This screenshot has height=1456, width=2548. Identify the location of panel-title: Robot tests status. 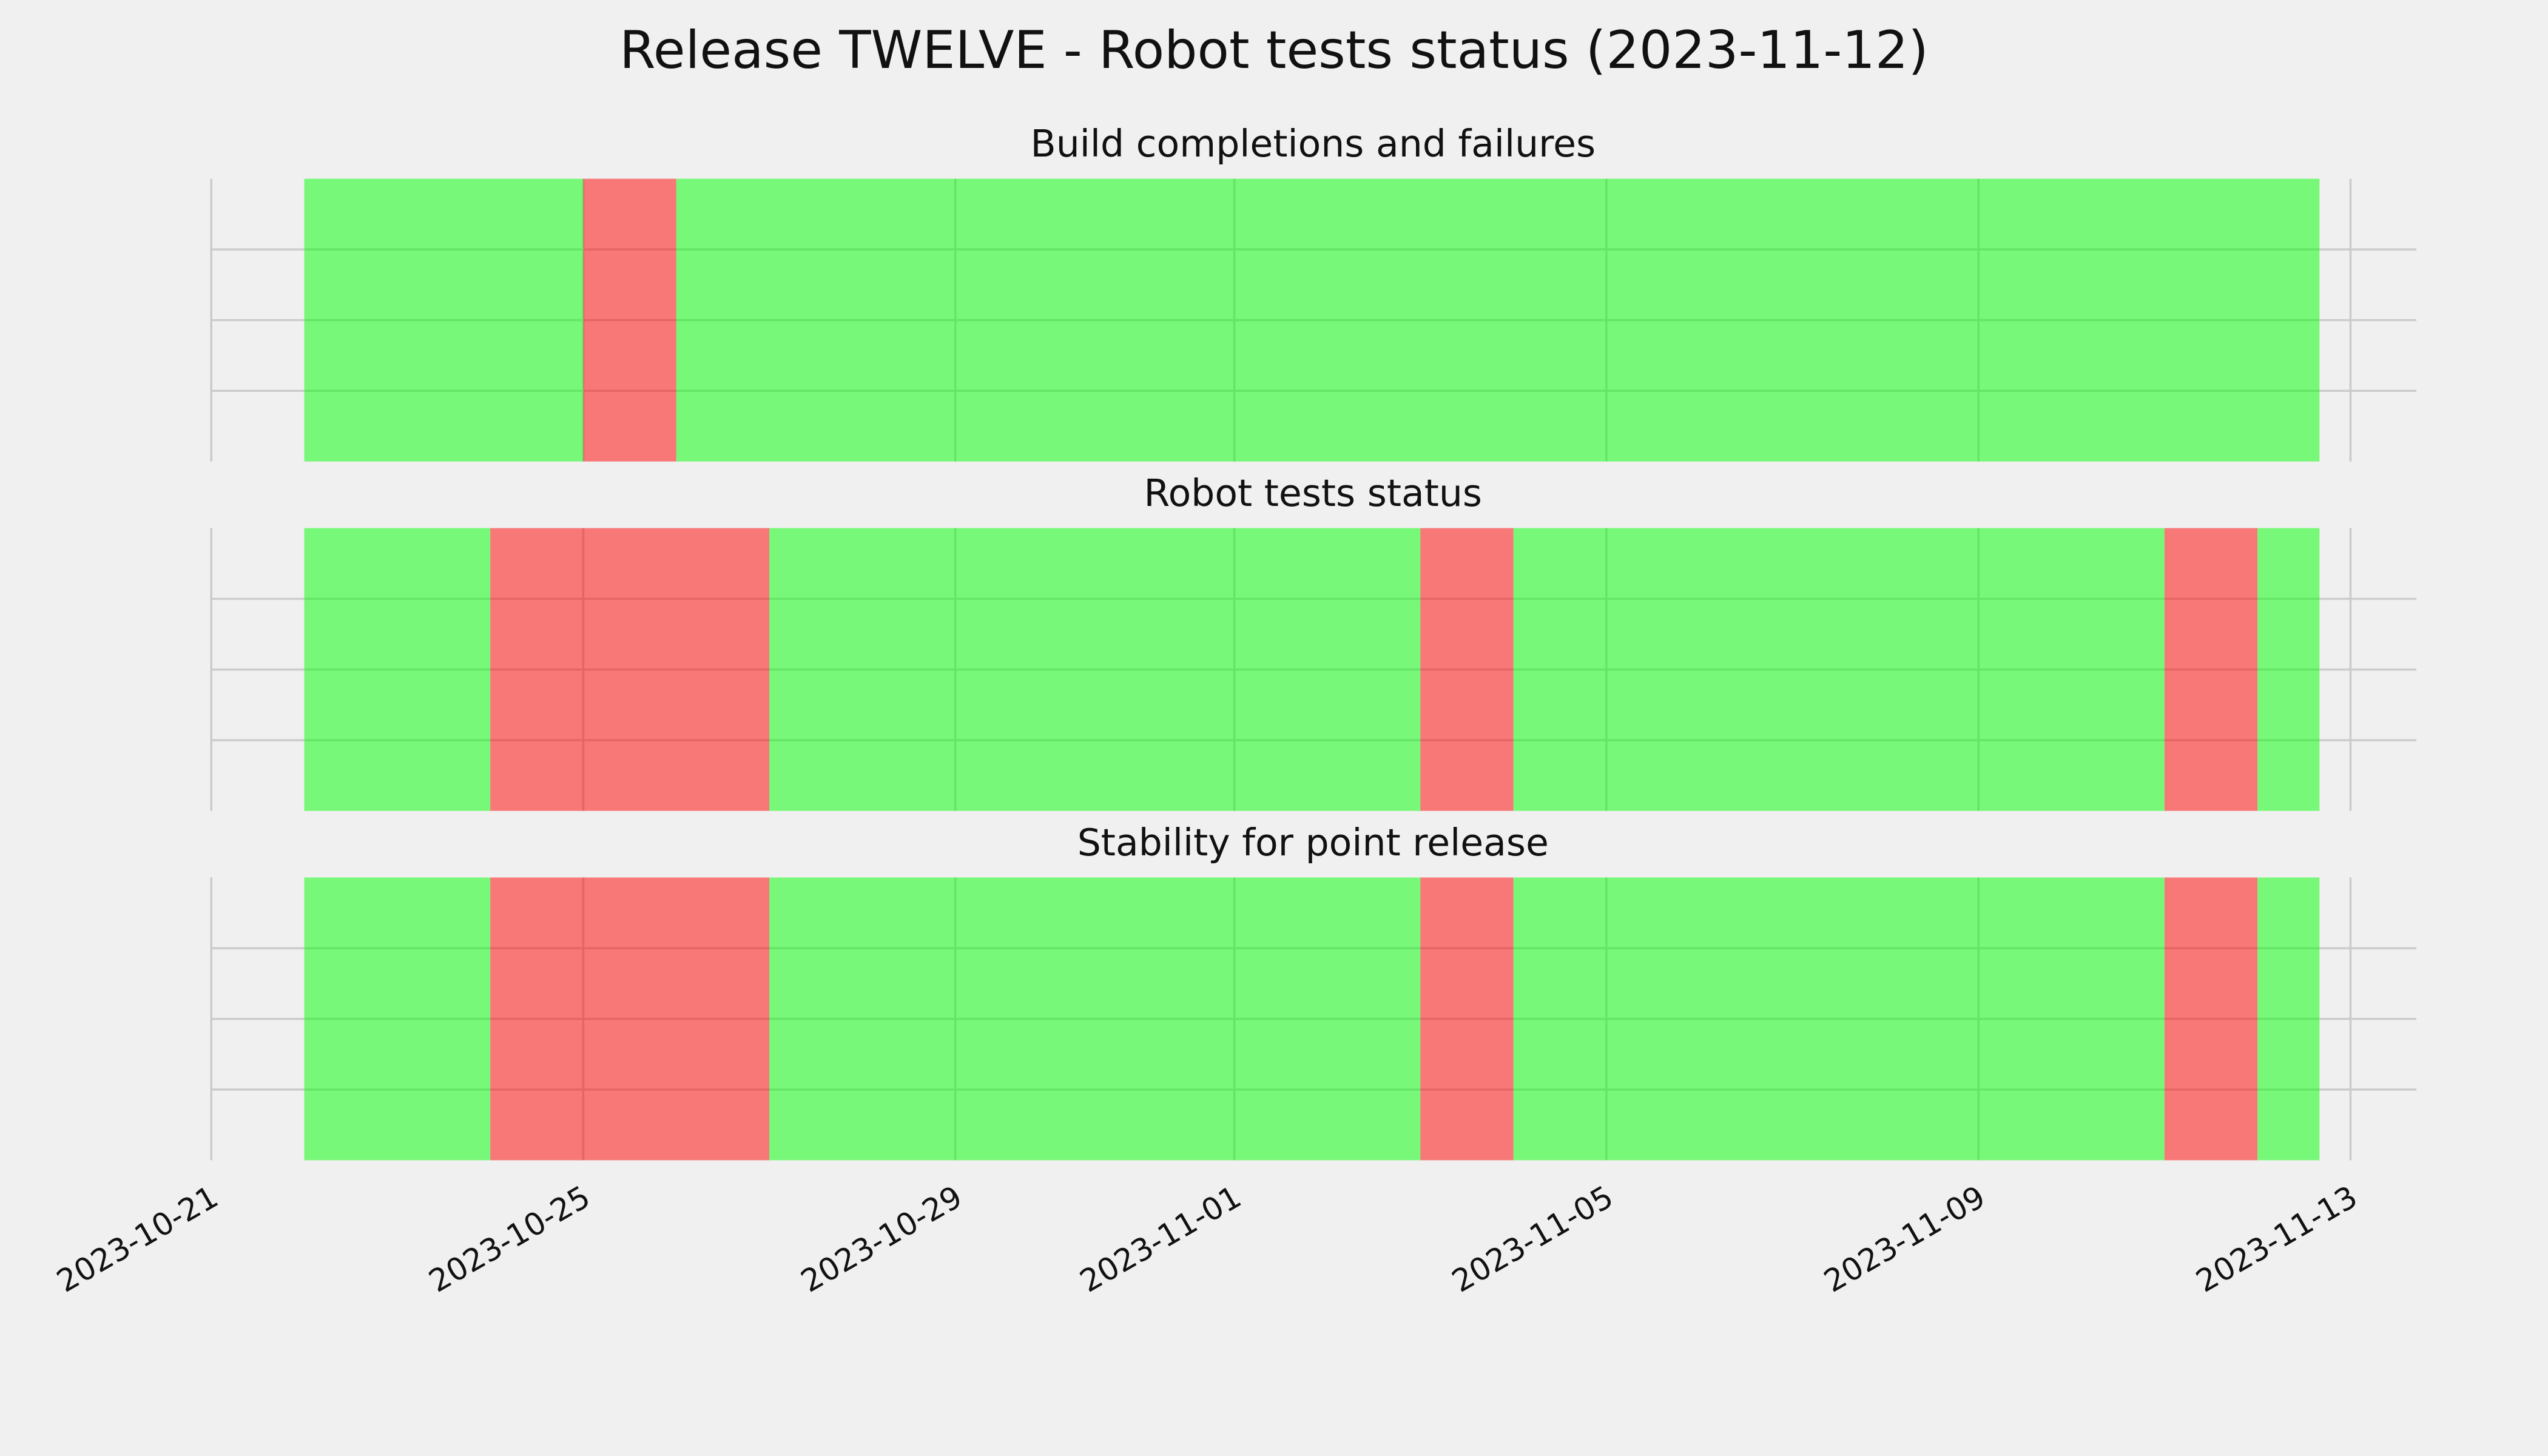
(1313, 493).